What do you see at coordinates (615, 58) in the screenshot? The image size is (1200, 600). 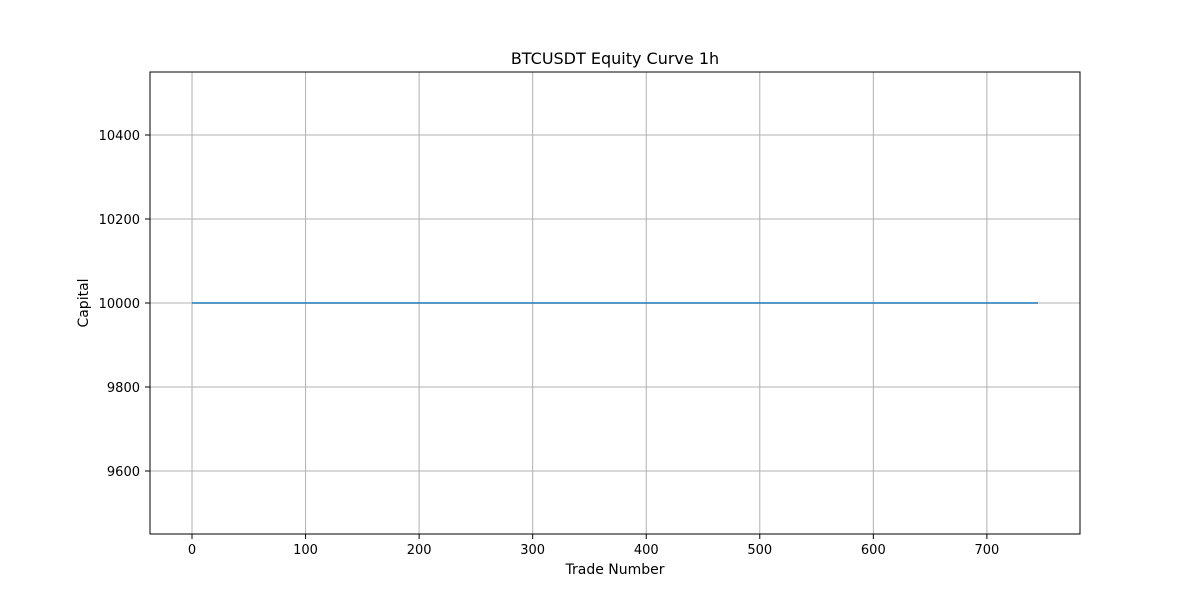 I see `chart-title: BTCUSDT Equity Curve 1h` at bounding box center [615, 58].